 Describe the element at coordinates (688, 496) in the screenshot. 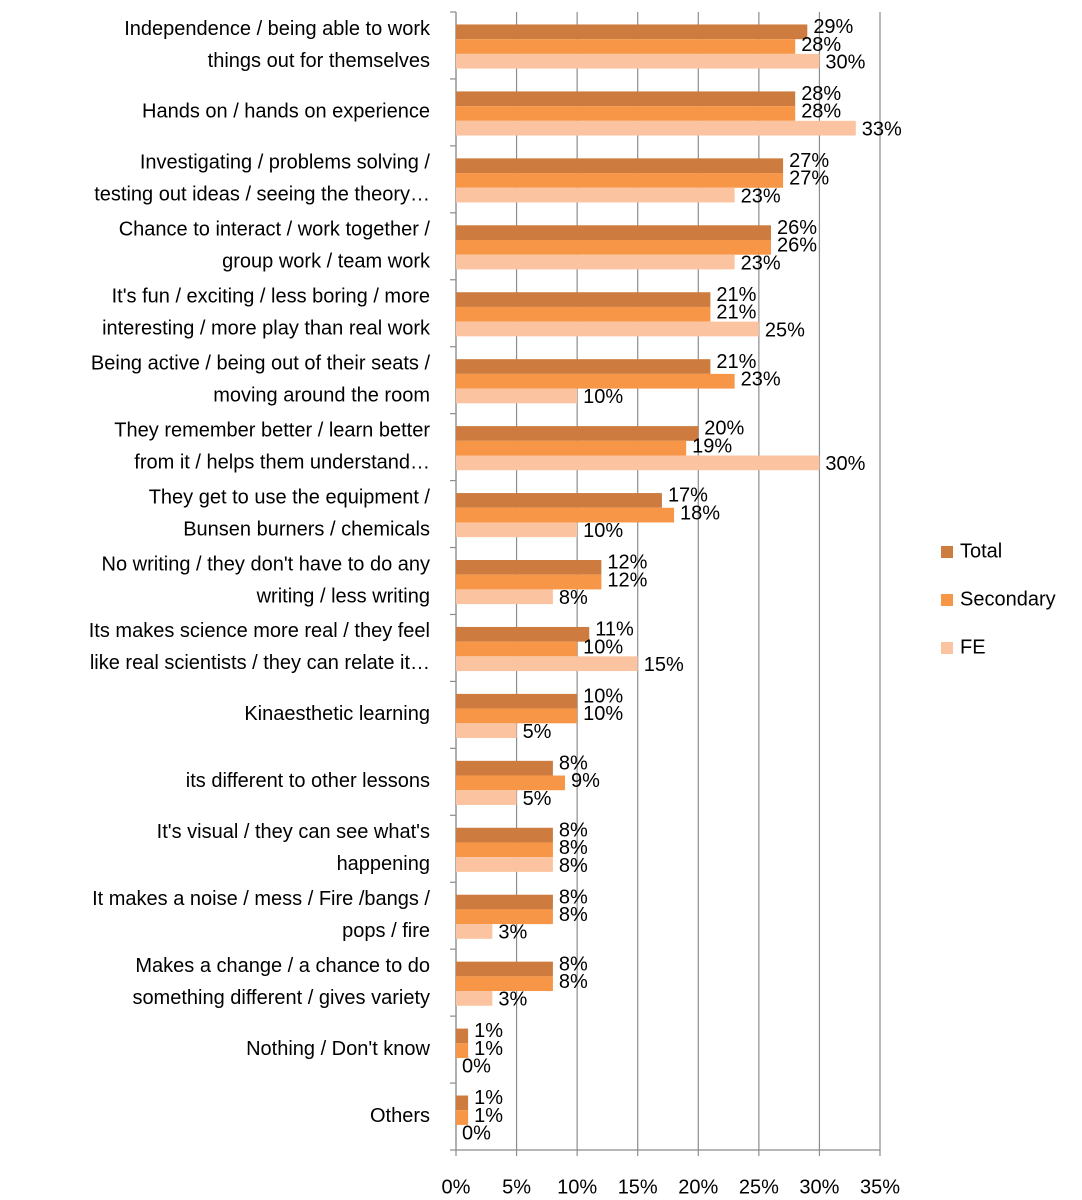

I see `value-label: 17%` at that location.